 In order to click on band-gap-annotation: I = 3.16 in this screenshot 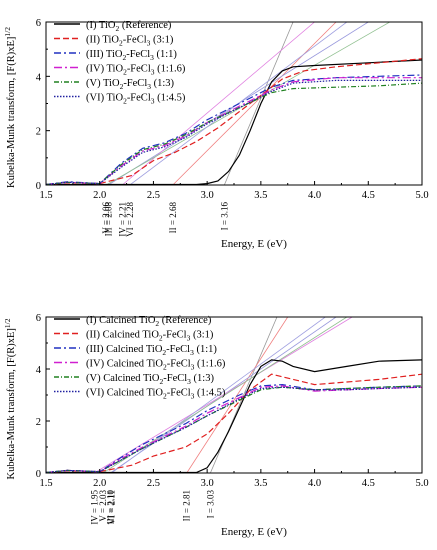, I will do `click(224, 216)`.